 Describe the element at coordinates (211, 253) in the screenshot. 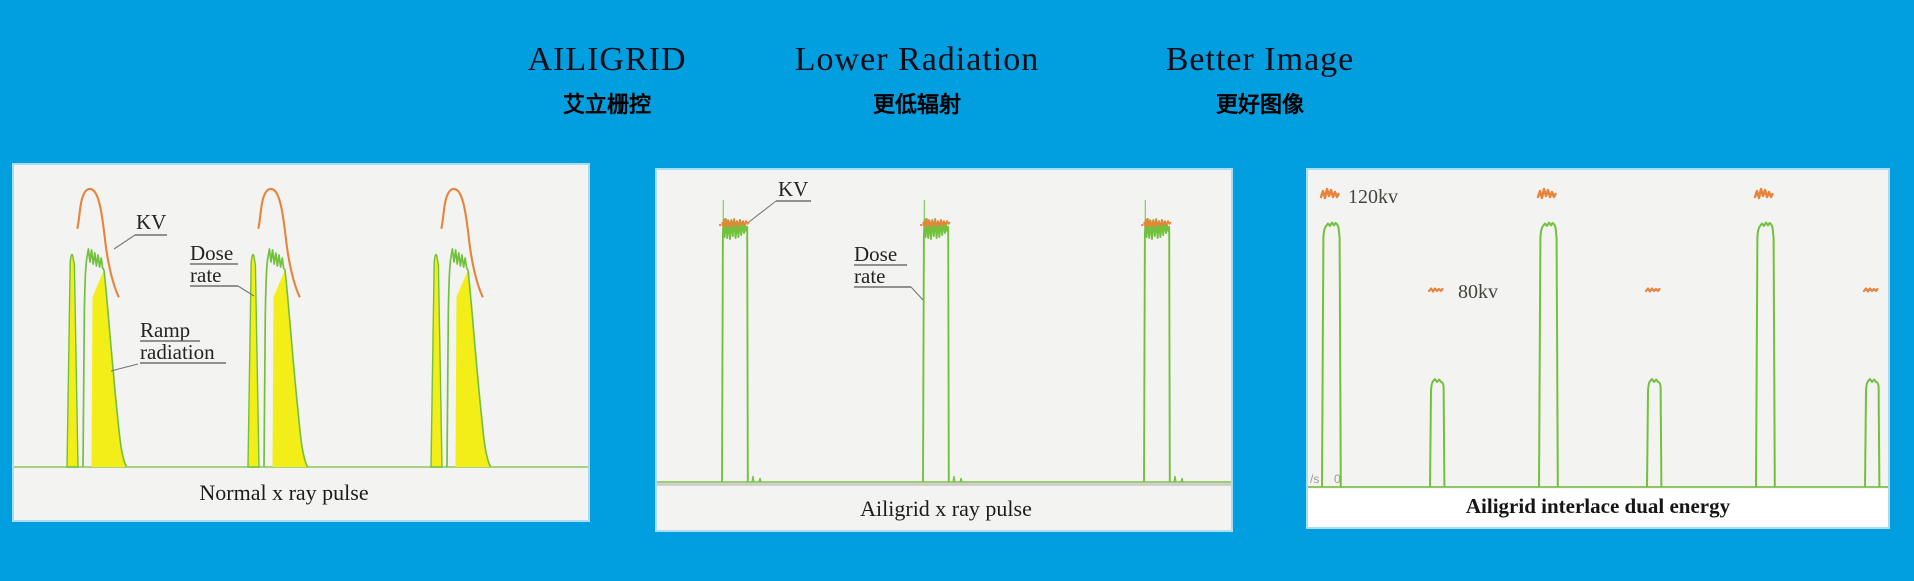

I see `label-dose-left-1: Dose` at that location.